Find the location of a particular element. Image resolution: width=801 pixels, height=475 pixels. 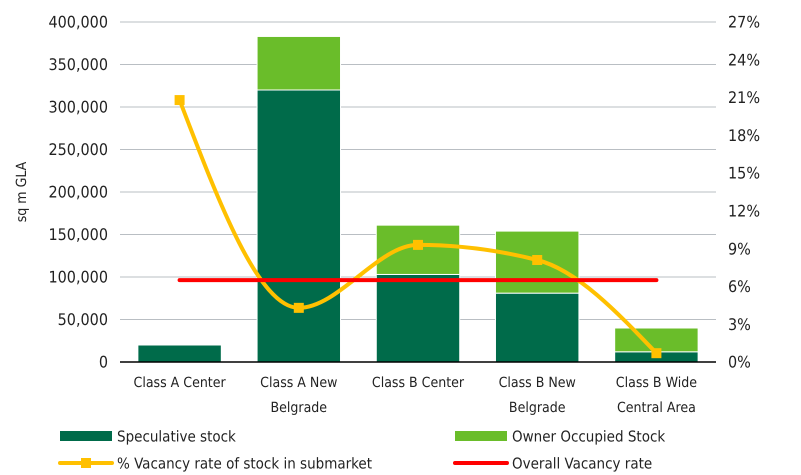

y-tick-label: 300,000 is located at coordinates (78, 107).